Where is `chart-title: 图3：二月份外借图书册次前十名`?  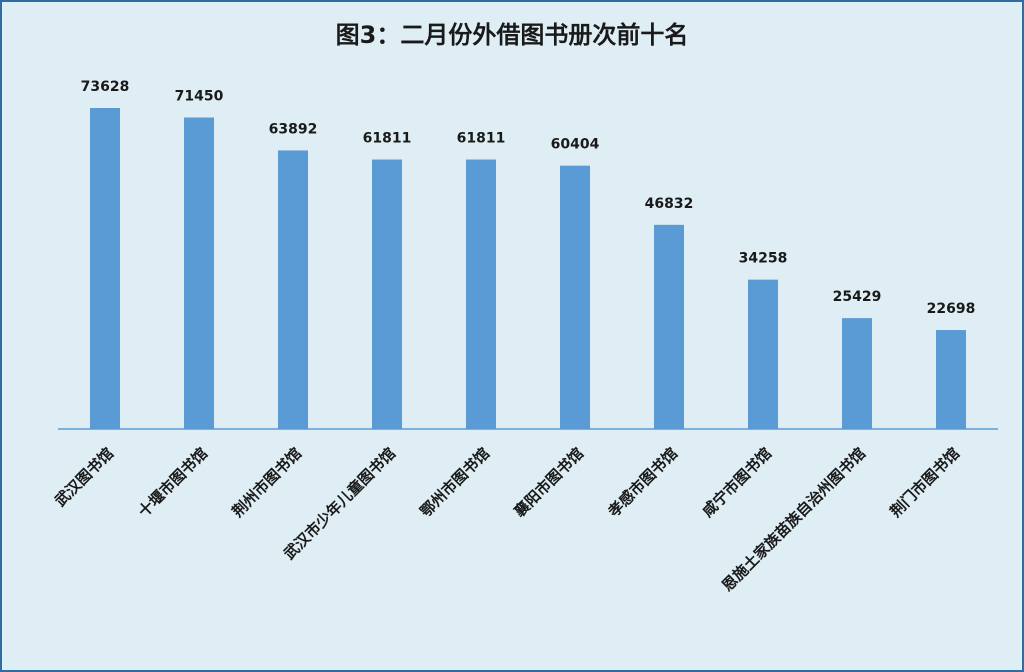
chart-title: 图3：二月份外借图书册次前十名 is located at coordinates (512, 35).